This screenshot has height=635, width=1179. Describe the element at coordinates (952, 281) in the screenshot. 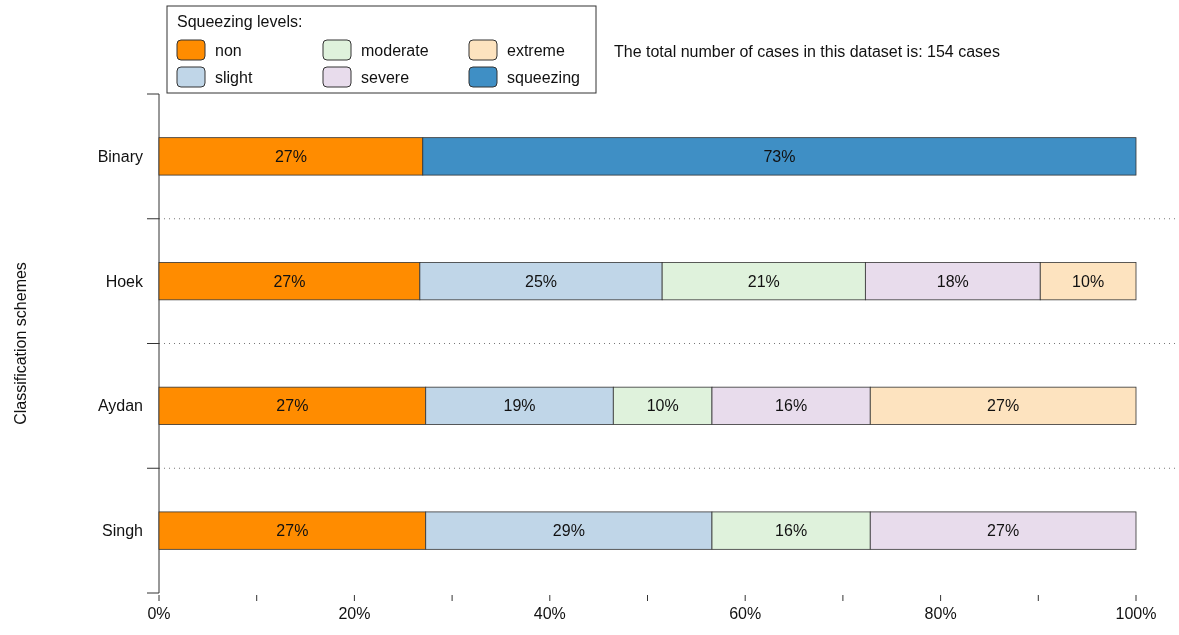

I see `data-label: 18%` at that location.